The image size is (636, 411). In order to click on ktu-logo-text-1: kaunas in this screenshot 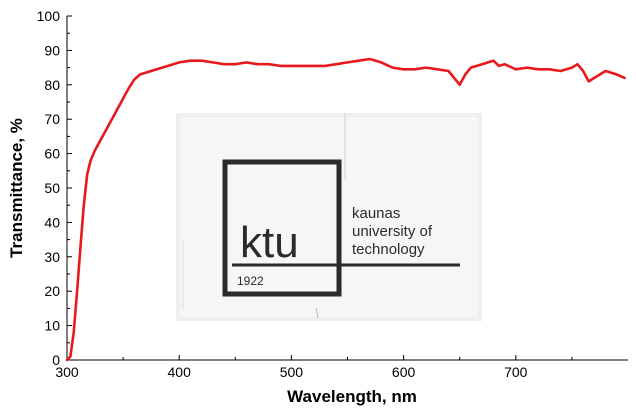, I will do `click(376, 213)`.